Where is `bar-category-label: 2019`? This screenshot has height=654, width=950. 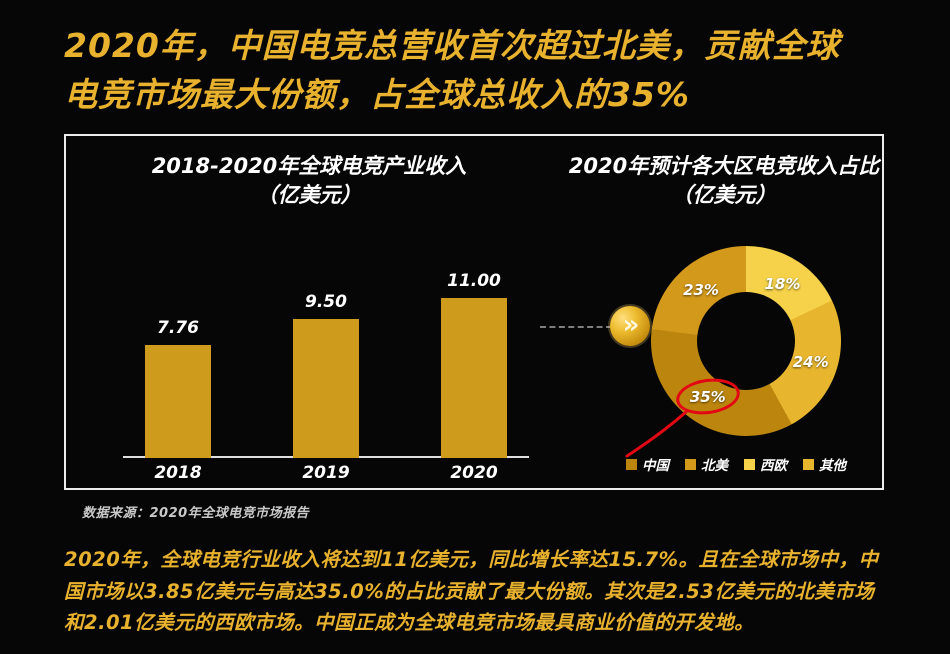
bar-category-label: 2019 is located at coordinates (326, 473).